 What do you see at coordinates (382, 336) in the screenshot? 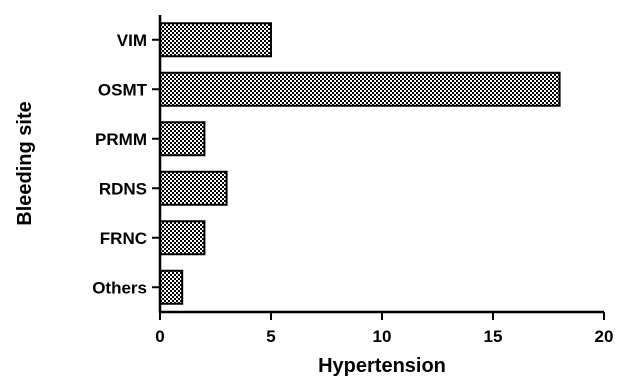
I see `x-tick-label: 10` at bounding box center [382, 336].